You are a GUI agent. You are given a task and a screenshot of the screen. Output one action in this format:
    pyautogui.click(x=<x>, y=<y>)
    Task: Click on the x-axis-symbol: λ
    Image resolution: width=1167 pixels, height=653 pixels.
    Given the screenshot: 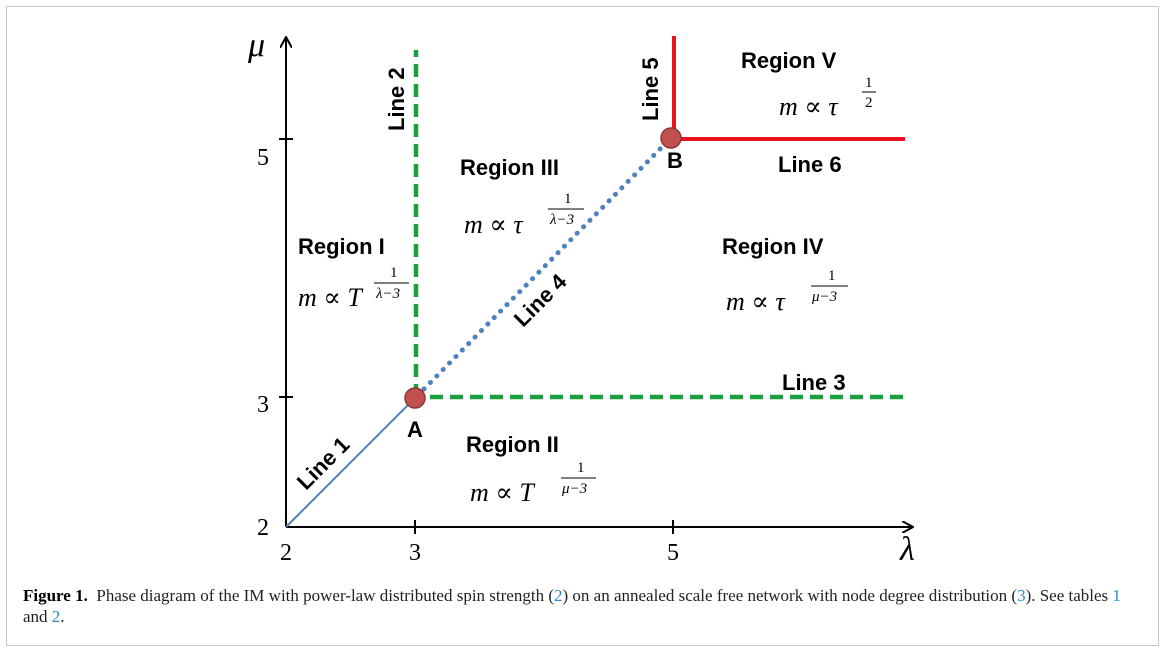 What is the action you would take?
    pyautogui.click(x=907, y=549)
    